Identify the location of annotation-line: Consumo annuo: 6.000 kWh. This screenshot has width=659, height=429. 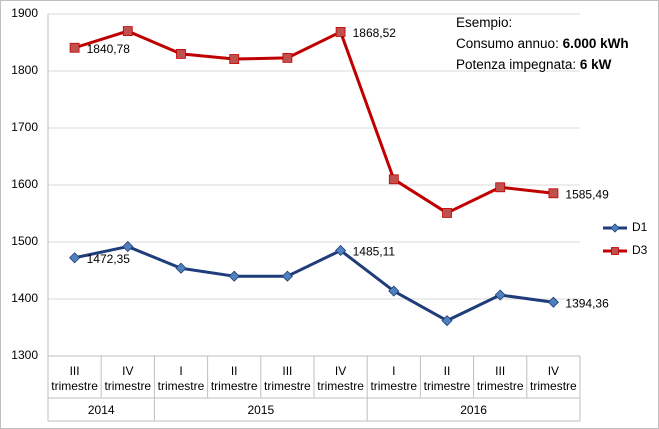
(542, 43).